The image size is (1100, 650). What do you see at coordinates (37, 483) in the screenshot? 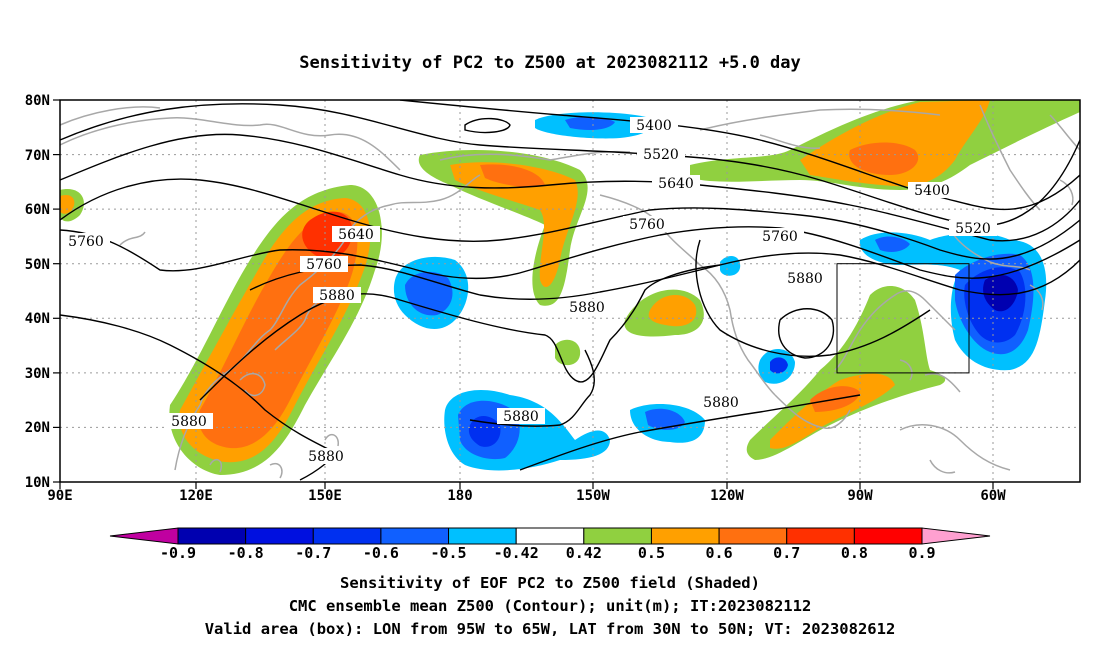
I see `lat-tick-label: 10N` at bounding box center [37, 483].